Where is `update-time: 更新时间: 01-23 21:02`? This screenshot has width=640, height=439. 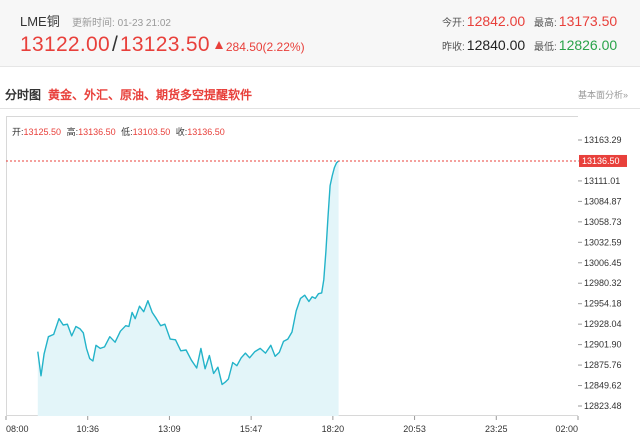
update-time: 更新时间: 01-23 21:02 is located at coordinates (121, 21).